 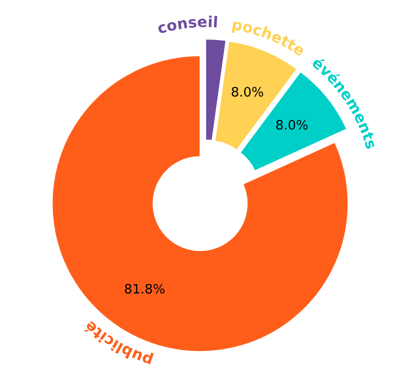 What do you see at coordinates (145, 290) in the screenshot?
I see `data-label: 81.8%` at bounding box center [145, 290].